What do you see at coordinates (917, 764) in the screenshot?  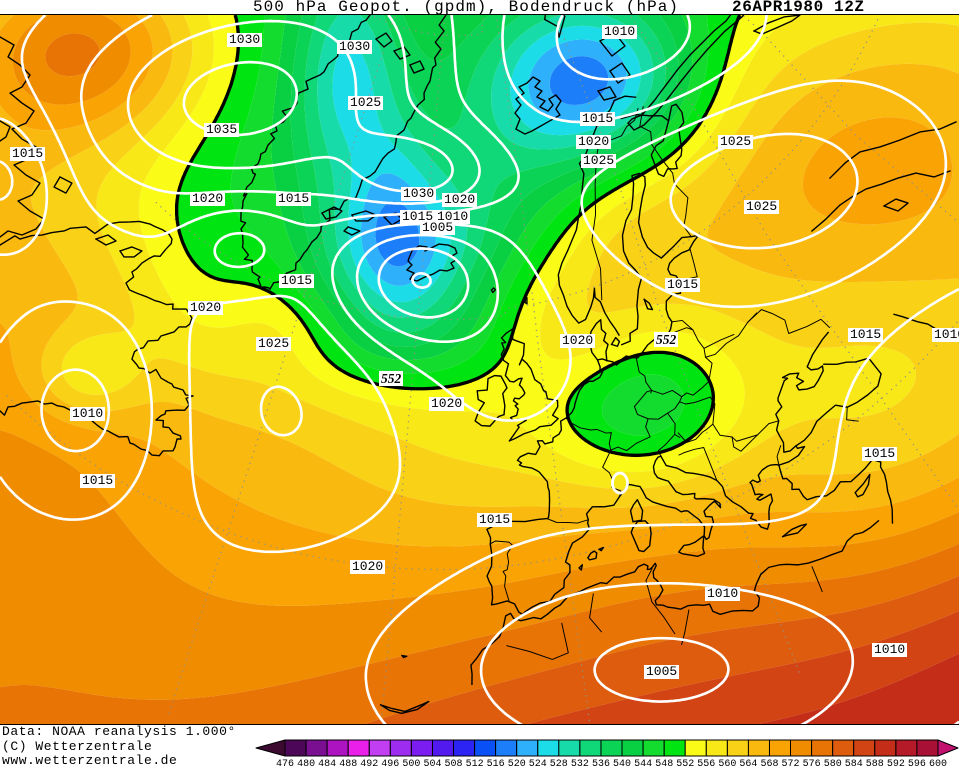 I see `svg-text: 596` at bounding box center [917, 764].